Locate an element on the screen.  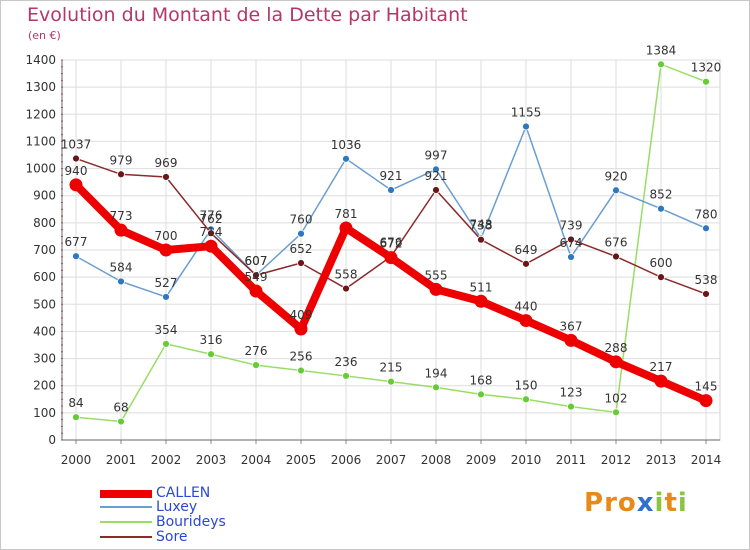
legend-swatch-bourideys is located at coordinates (126, 522).